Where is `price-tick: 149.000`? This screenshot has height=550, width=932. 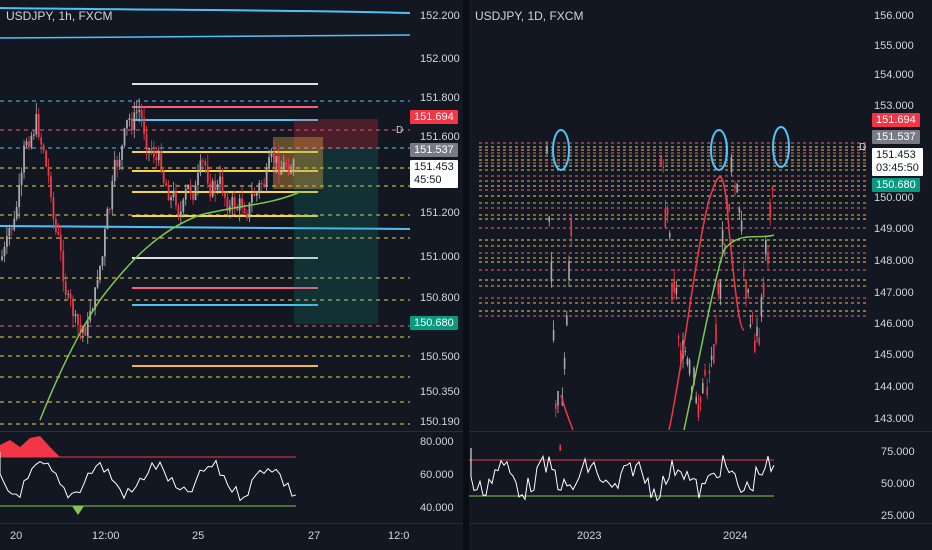
price-tick: 149.000 is located at coordinates (894, 229).